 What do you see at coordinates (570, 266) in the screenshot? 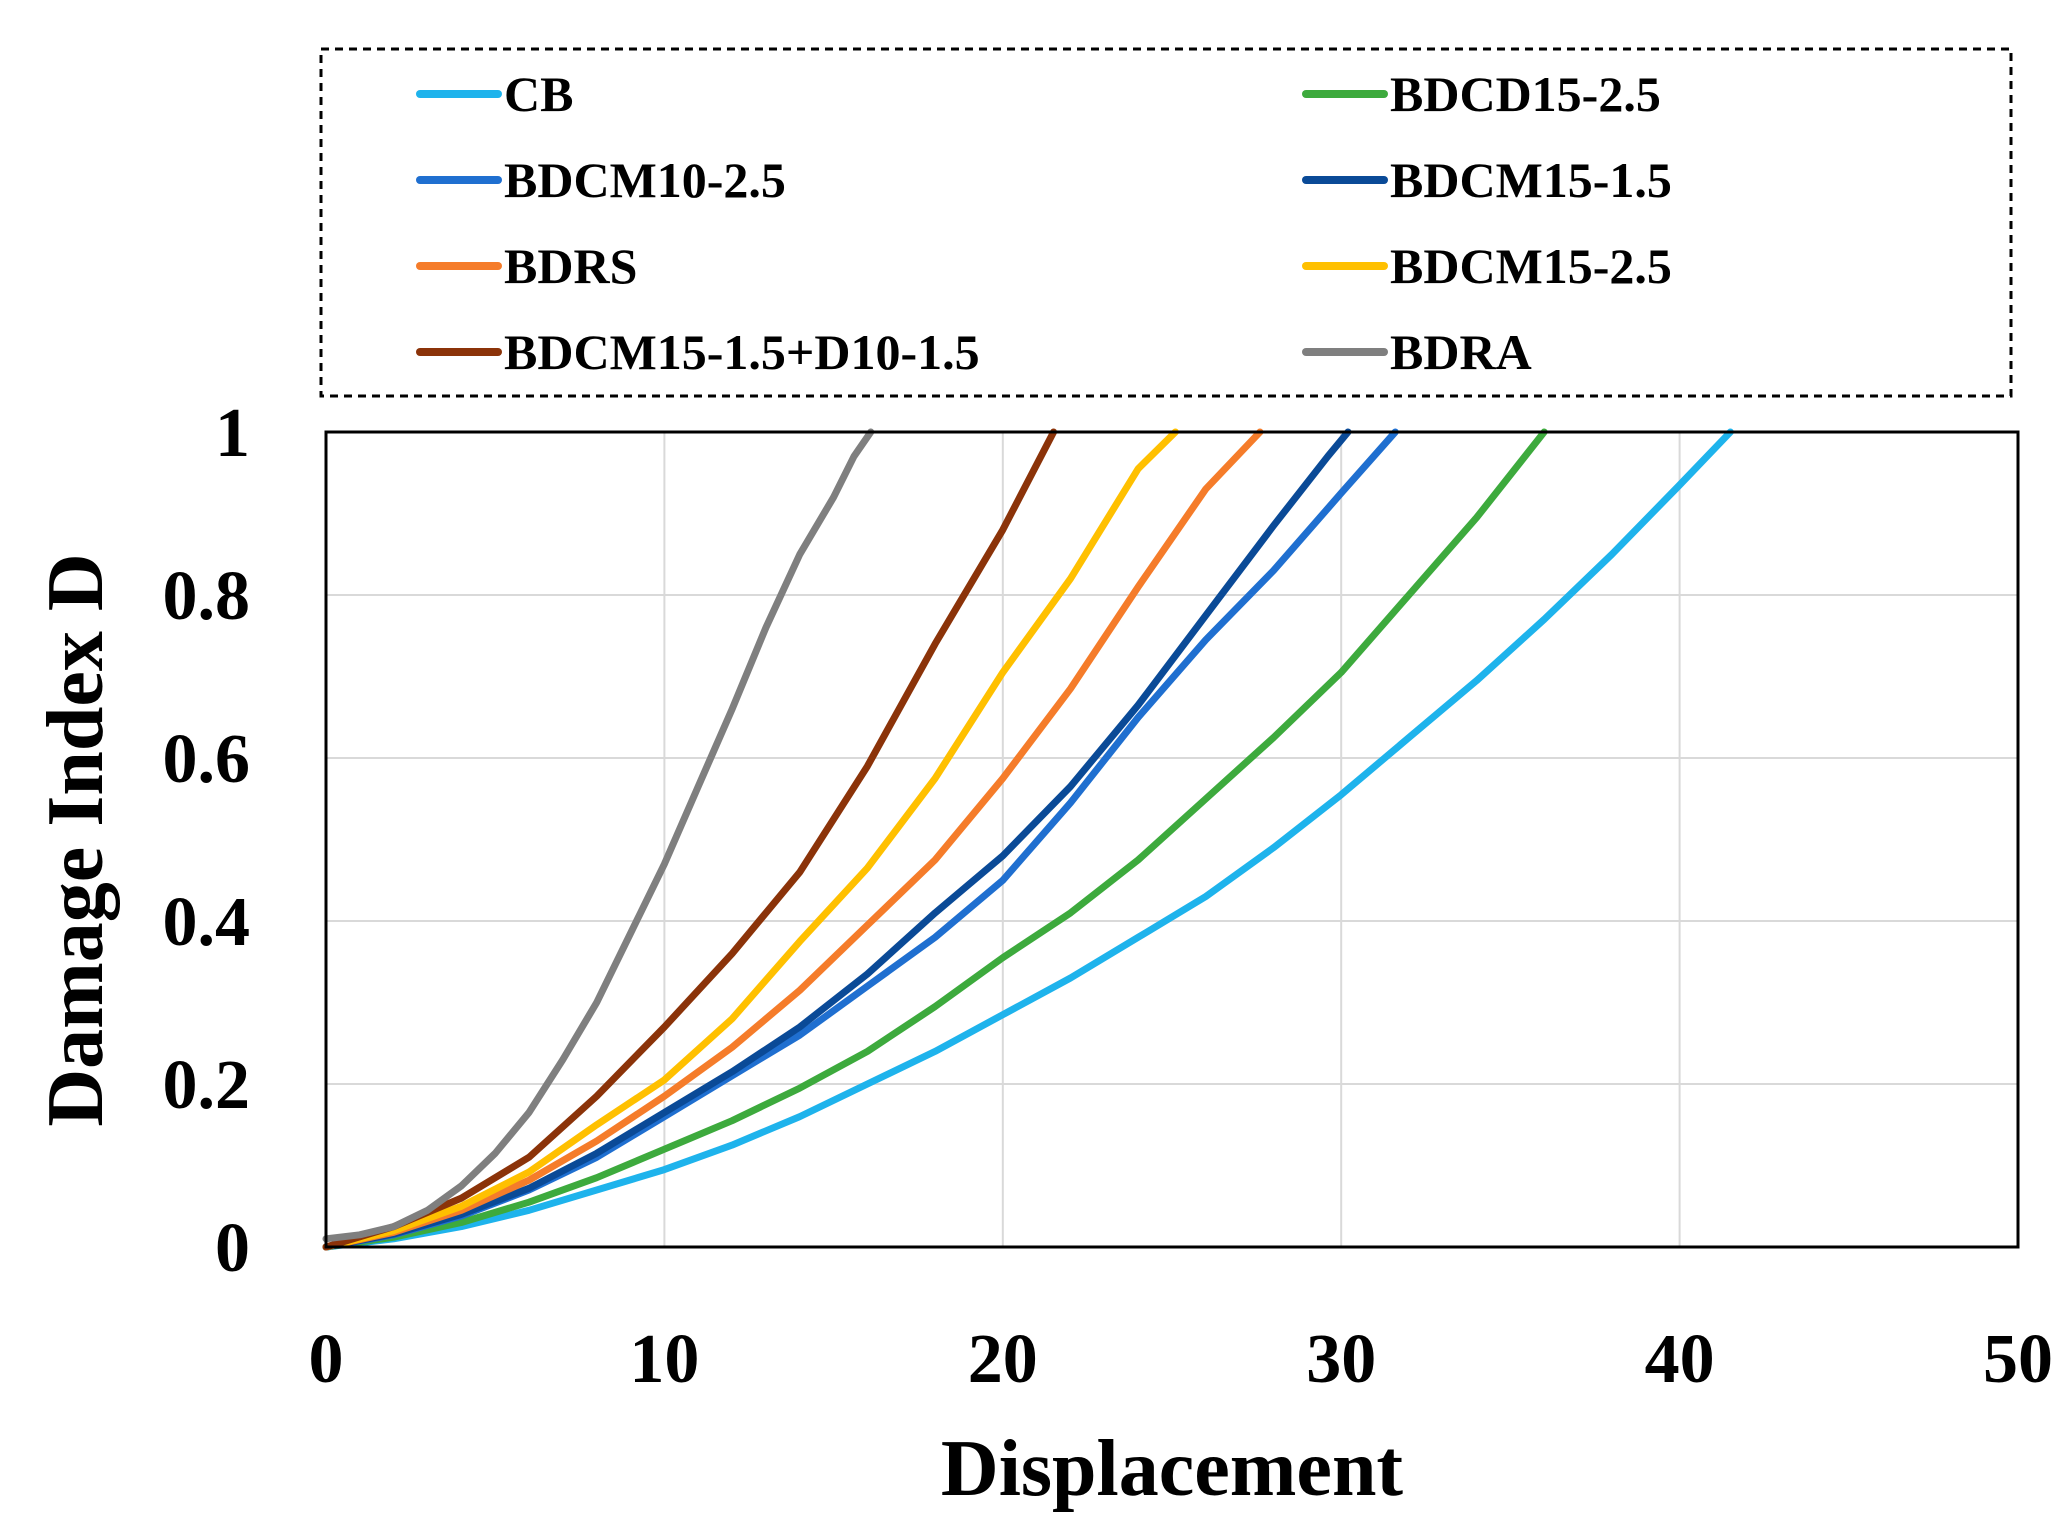
I see `legend-label: BDRS` at bounding box center [570, 266].